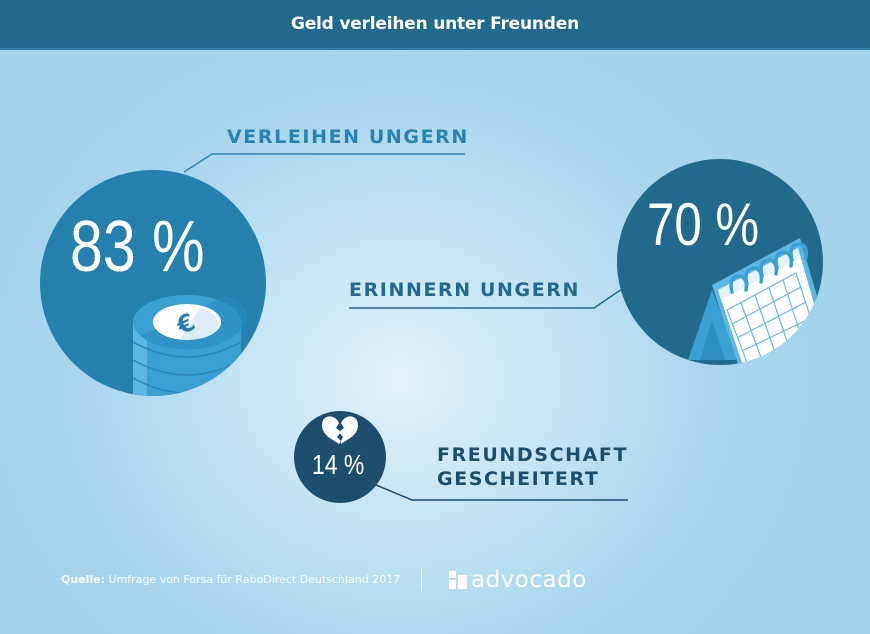 The image size is (870, 634). What do you see at coordinates (421, 580) in the screenshot?
I see `footer-divider` at bounding box center [421, 580].